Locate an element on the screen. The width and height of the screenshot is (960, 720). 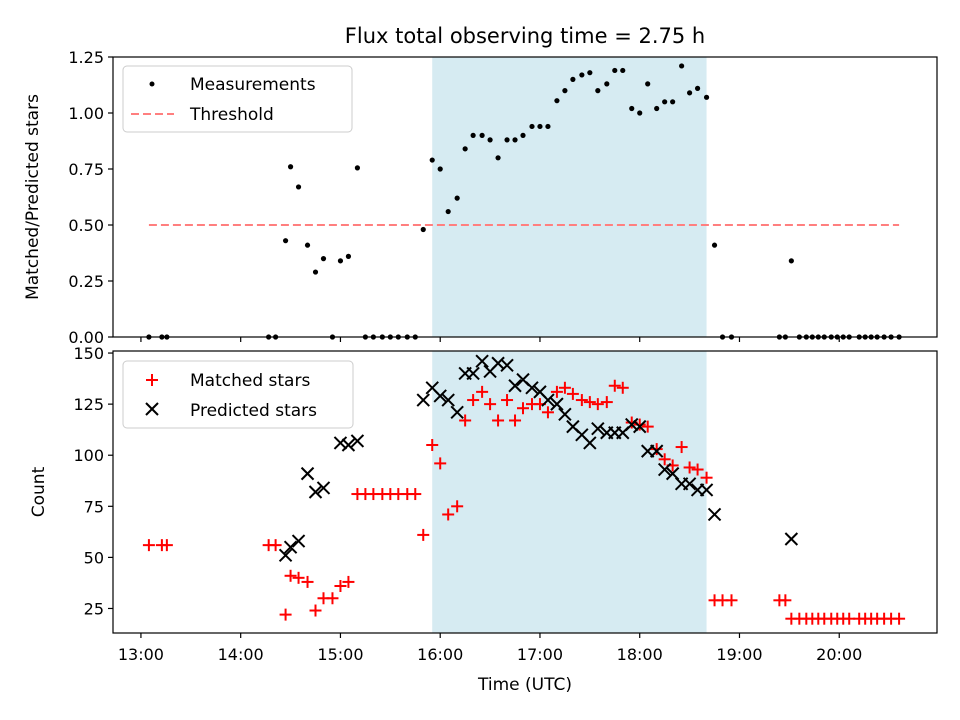
bottom-y-tick-label: 100 is located at coordinates (88, 455).